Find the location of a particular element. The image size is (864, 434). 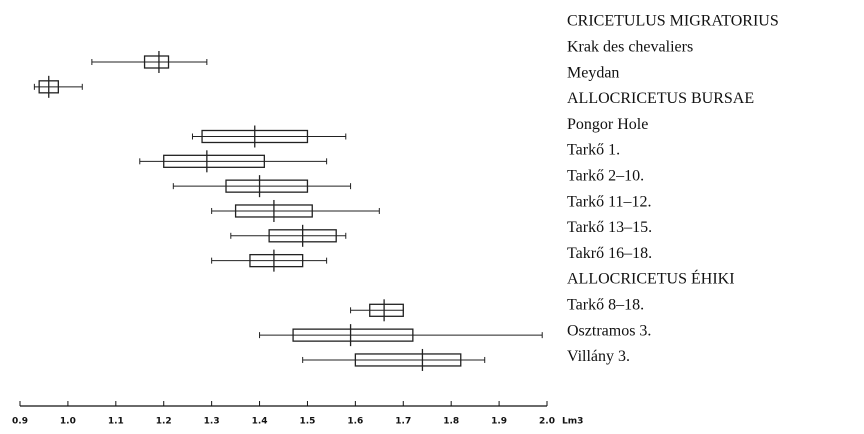

row-label: Meydan is located at coordinates (593, 72).